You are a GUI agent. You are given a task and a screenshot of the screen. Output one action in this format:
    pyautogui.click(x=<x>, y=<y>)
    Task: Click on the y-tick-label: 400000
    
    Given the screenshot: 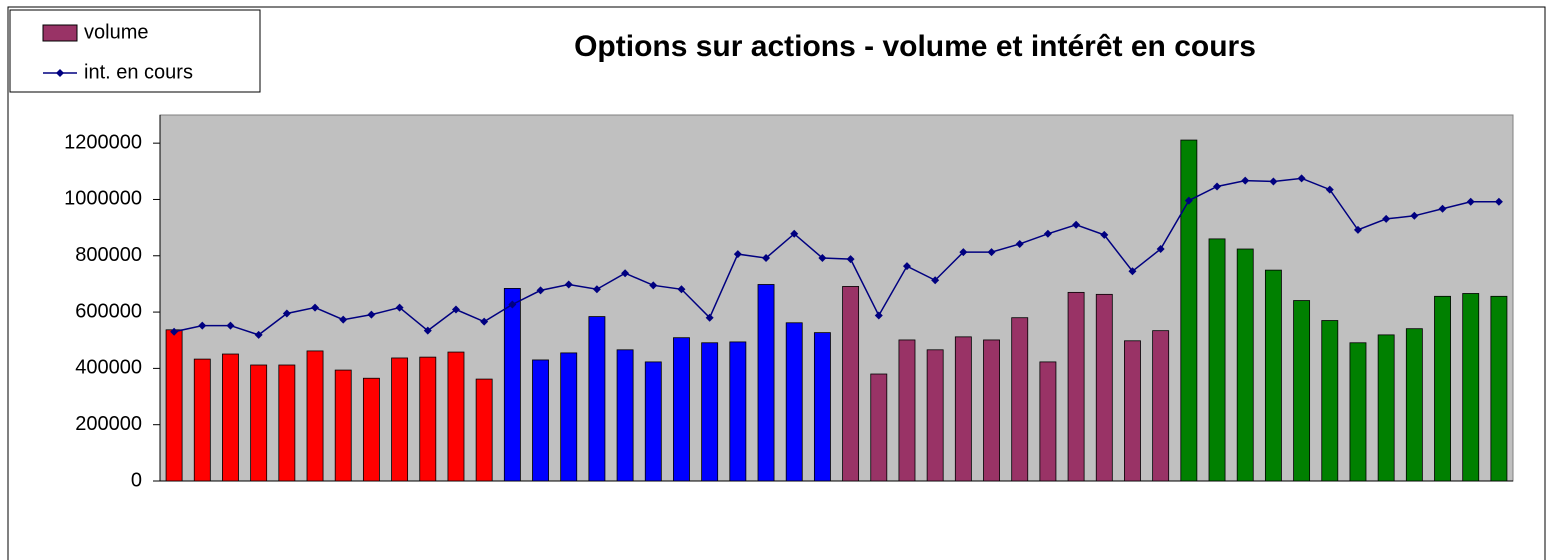 What is the action you would take?
    pyautogui.click(x=108, y=368)
    